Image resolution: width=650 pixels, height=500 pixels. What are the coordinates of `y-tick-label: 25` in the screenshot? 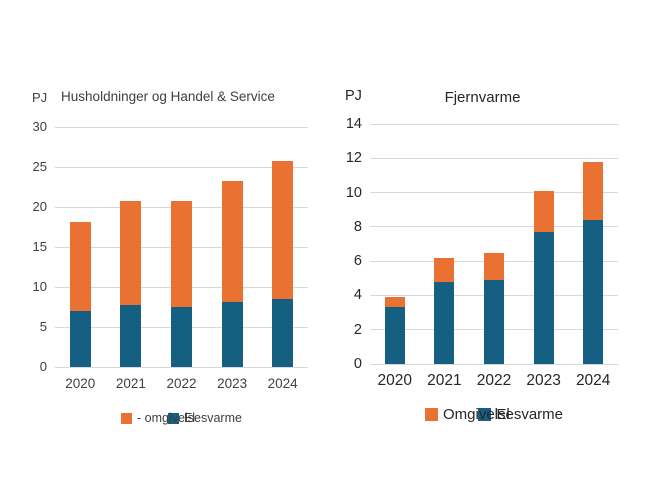 It's located at (39, 166).